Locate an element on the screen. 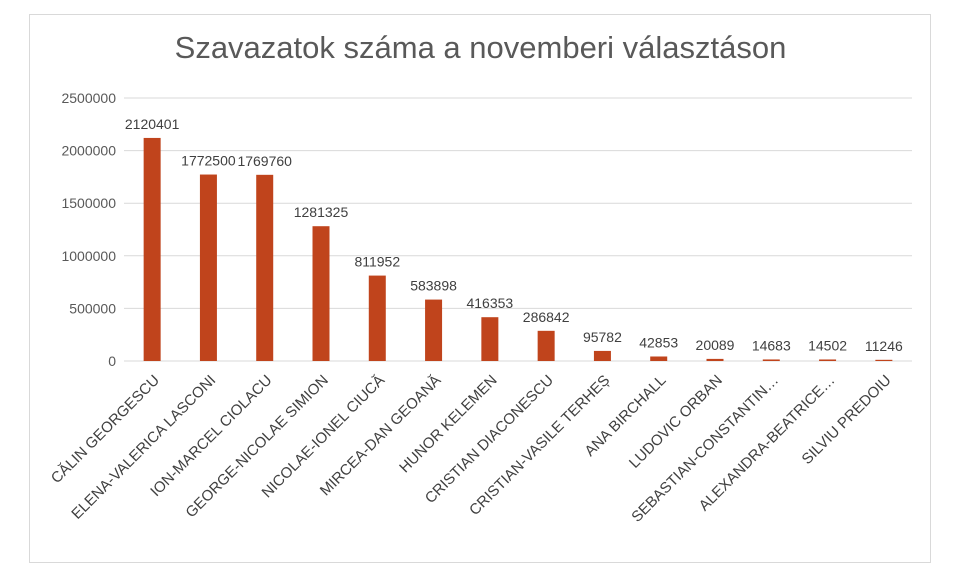 This screenshot has height=578, width=961. data-label: 583898 is located at coordinates (433, 286).